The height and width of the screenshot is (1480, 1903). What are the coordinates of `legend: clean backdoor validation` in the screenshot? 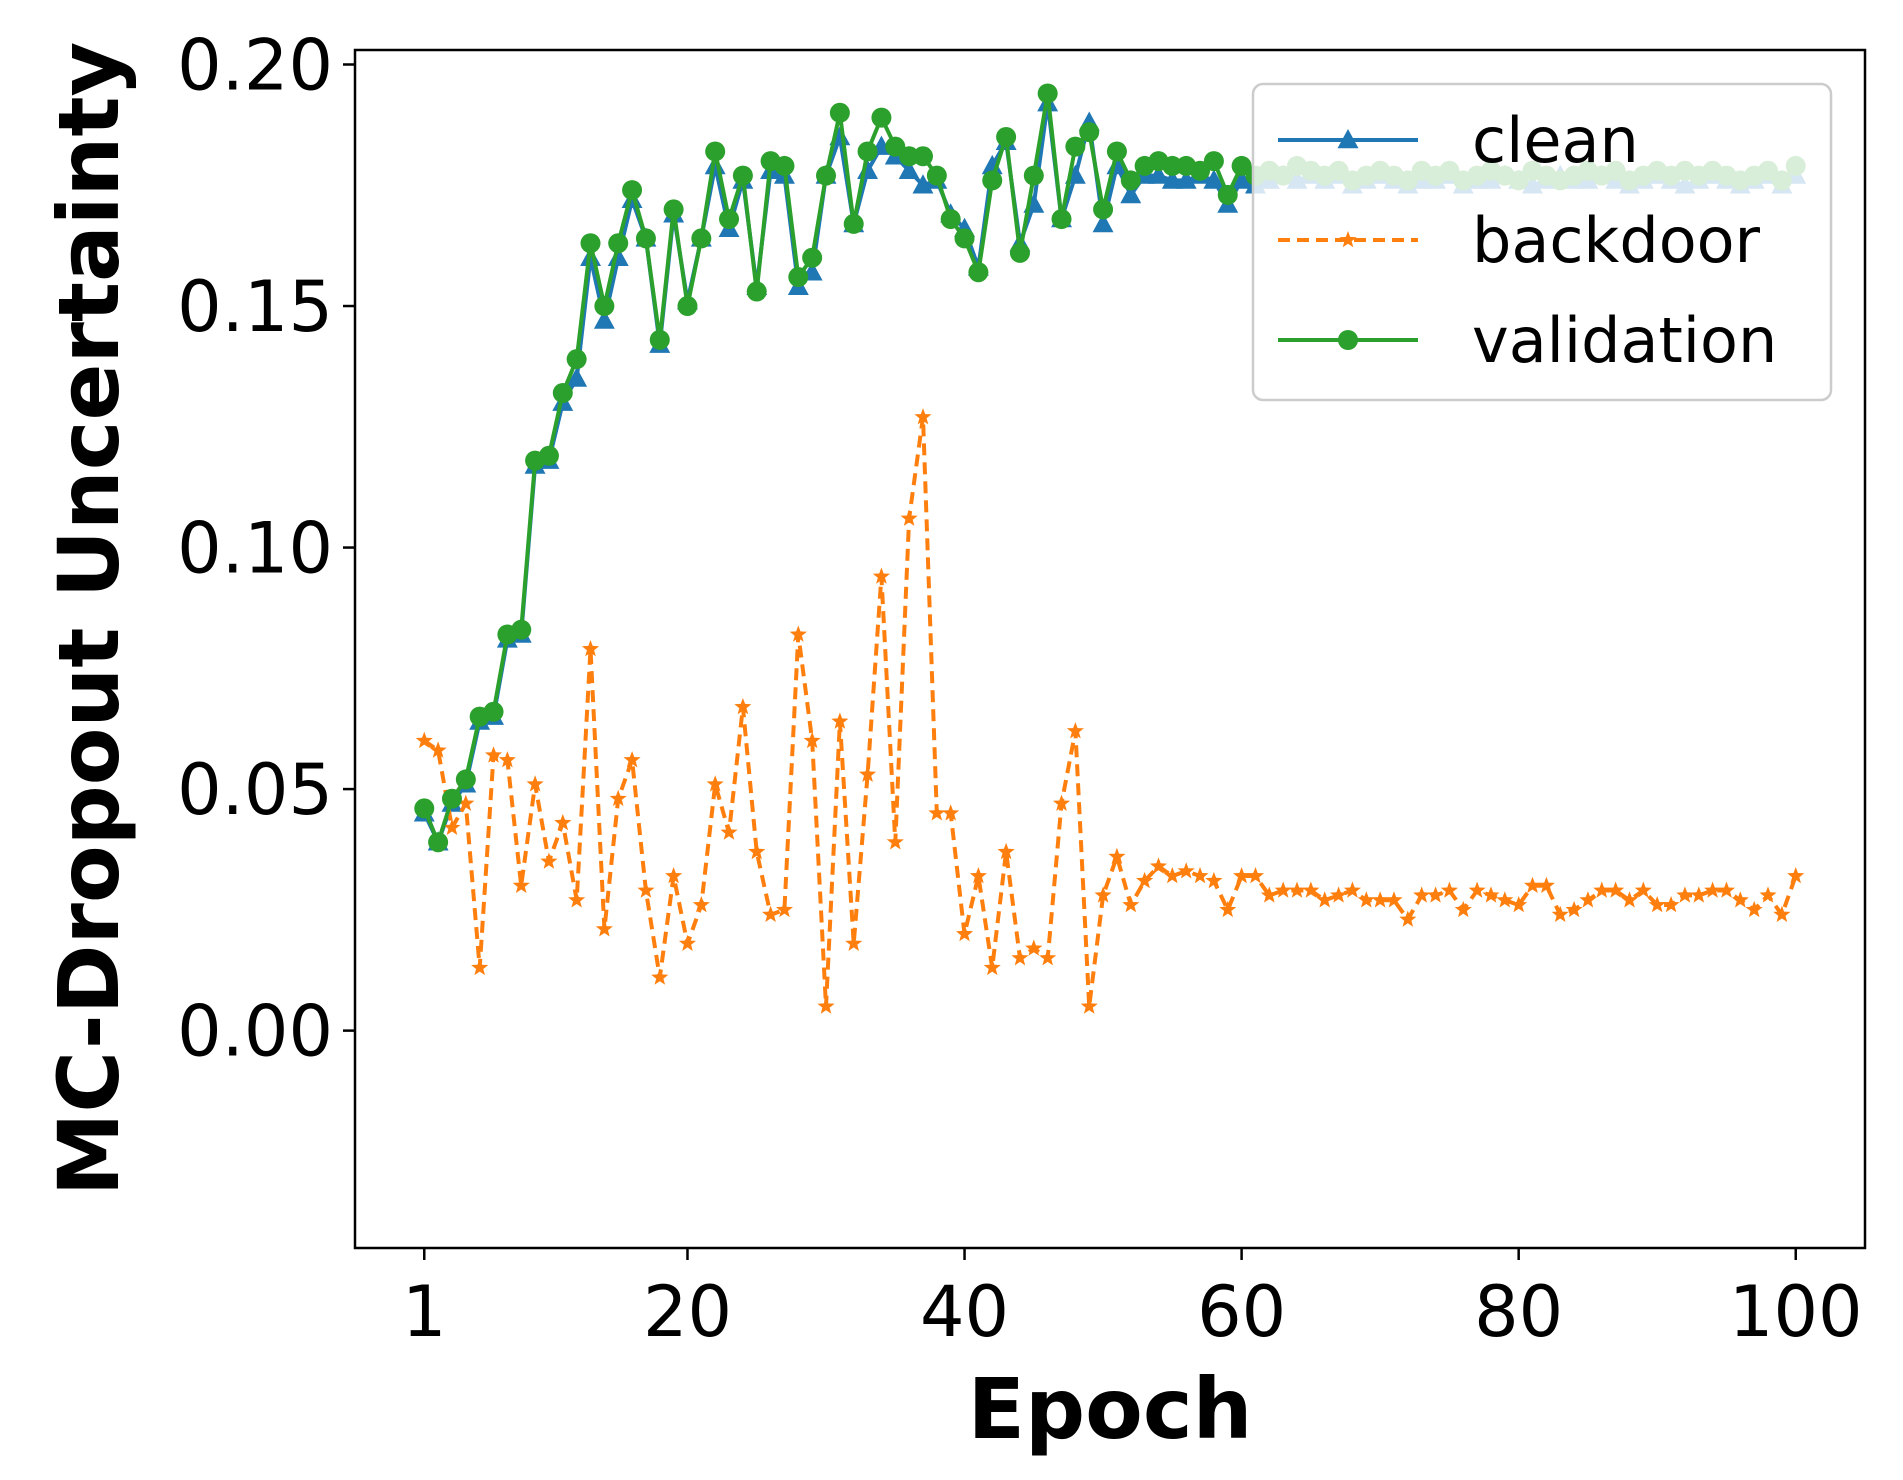 It's located at (1542, 242).